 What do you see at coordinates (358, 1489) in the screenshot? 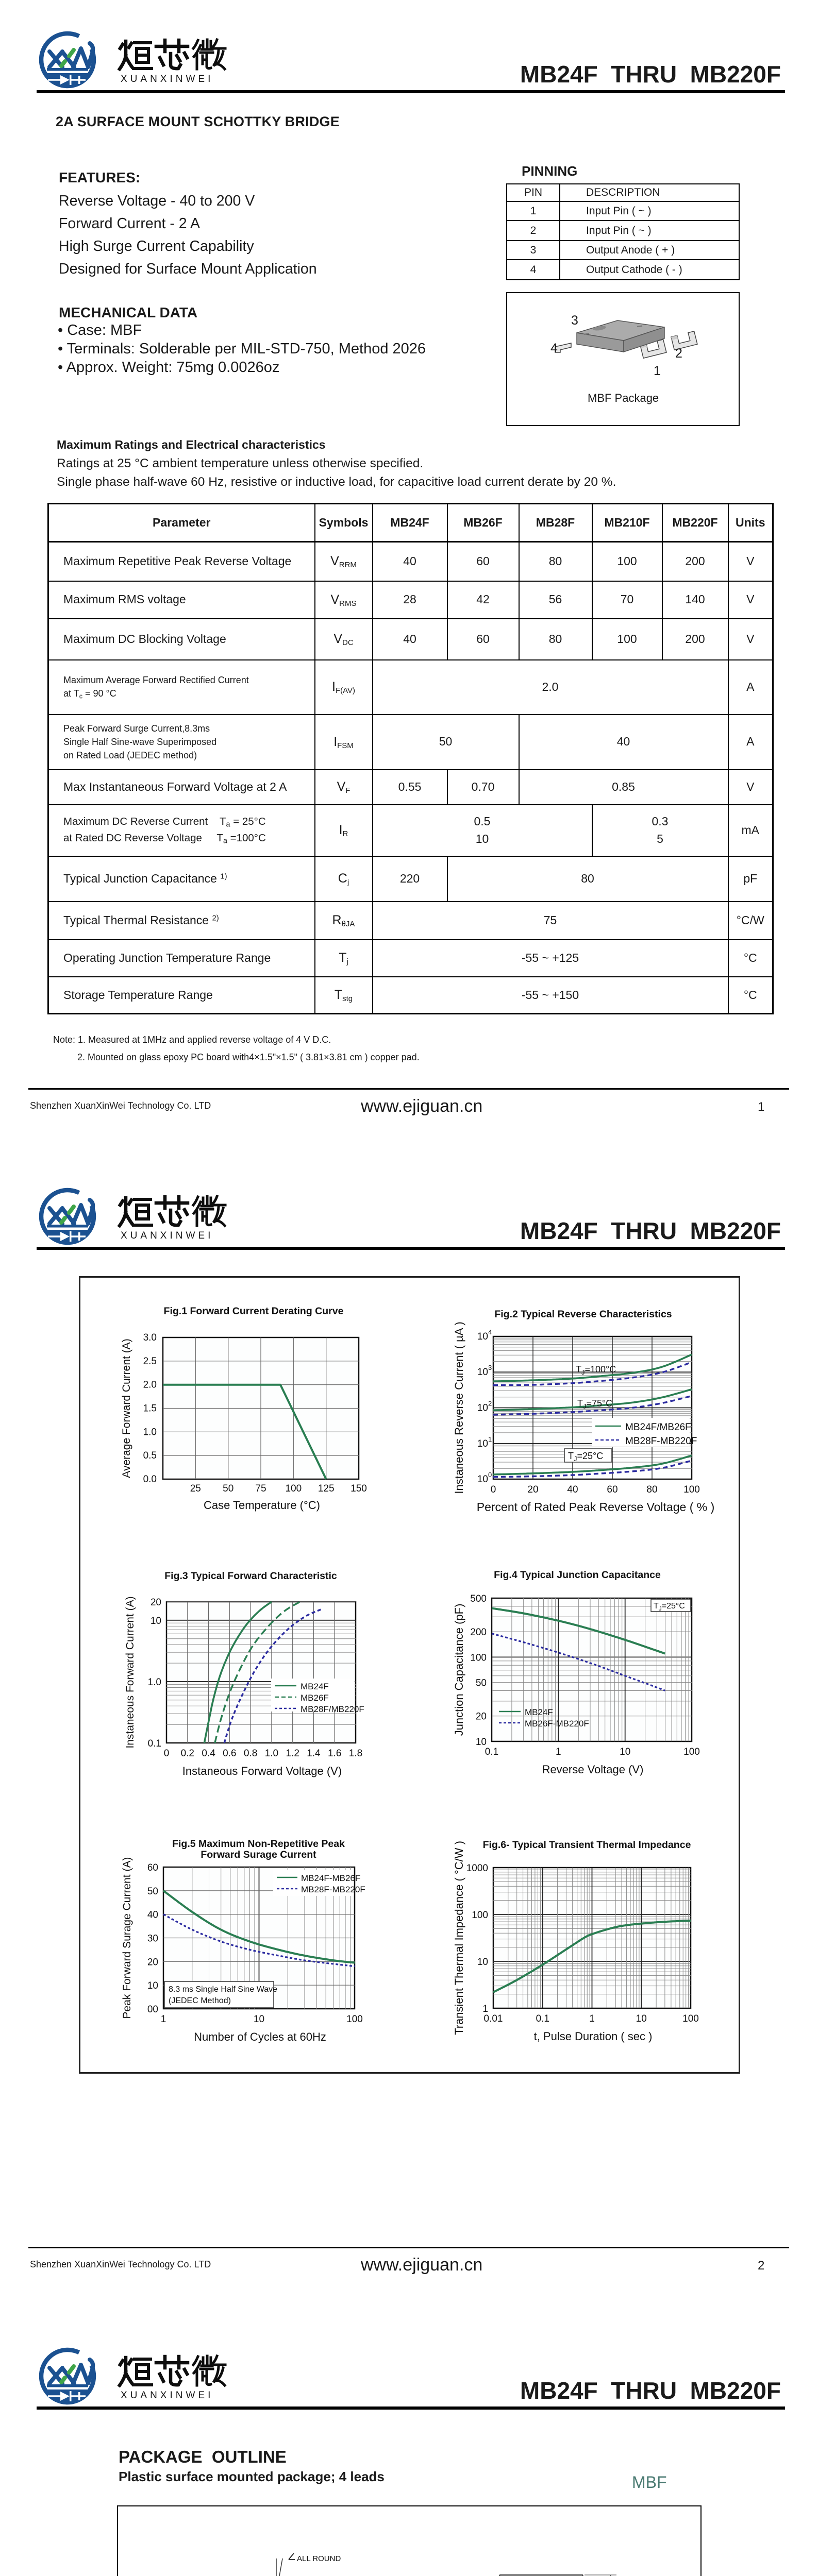
I see `svg-text: 150` at bounding box center [358, 1489].